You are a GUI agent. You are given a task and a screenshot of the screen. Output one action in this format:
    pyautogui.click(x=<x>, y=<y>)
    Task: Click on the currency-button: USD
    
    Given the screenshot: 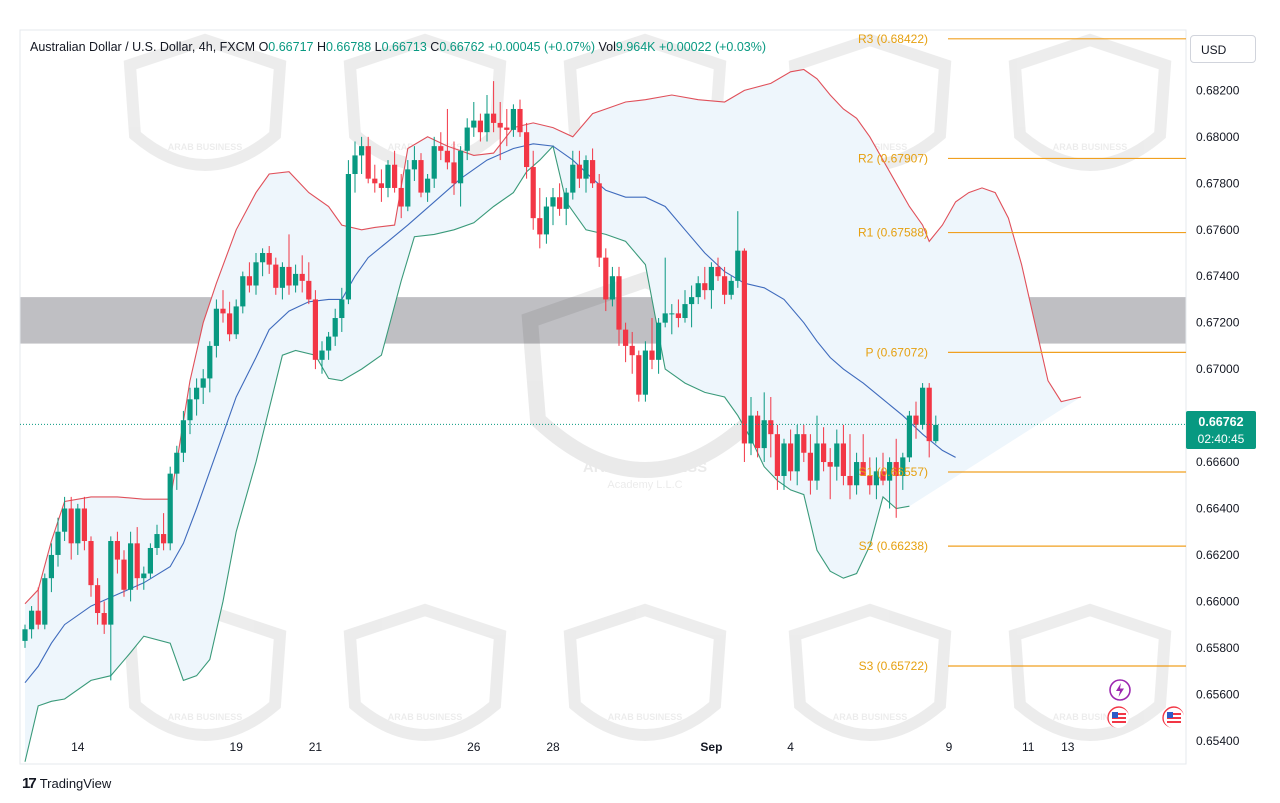 What is the action you would take?
    pyautogui.click(x=1223, y=49)
    